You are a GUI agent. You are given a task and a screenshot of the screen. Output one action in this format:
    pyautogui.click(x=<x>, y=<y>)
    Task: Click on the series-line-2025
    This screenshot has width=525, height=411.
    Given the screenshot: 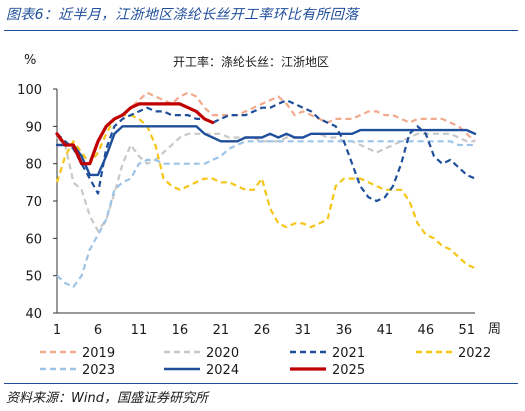 What is the action you would take?
    pyautogui.click(x=135, y=134)
    